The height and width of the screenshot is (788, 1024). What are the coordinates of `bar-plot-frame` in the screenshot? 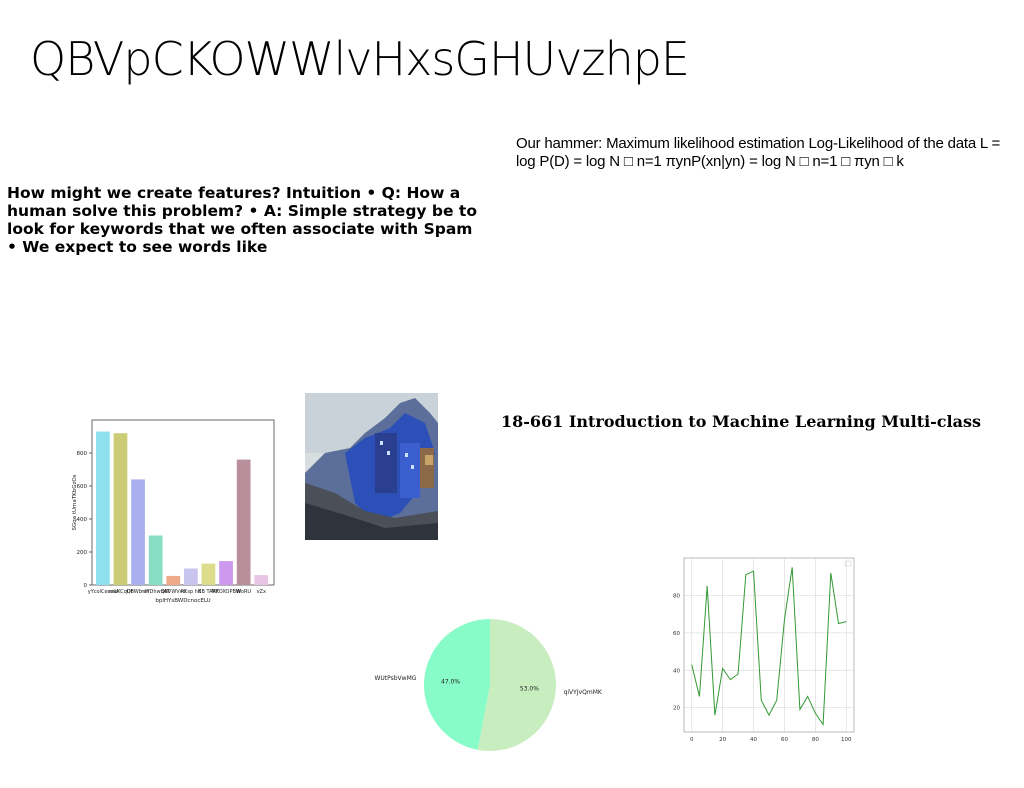 It's located at (183, 502).